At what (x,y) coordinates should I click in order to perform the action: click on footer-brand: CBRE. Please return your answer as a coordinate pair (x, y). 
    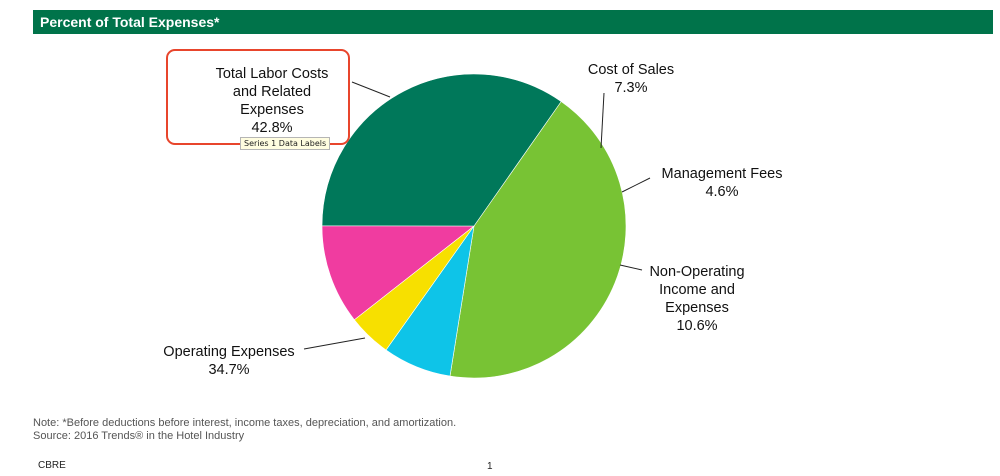
    Looking at the image, I should click on (52, 465).